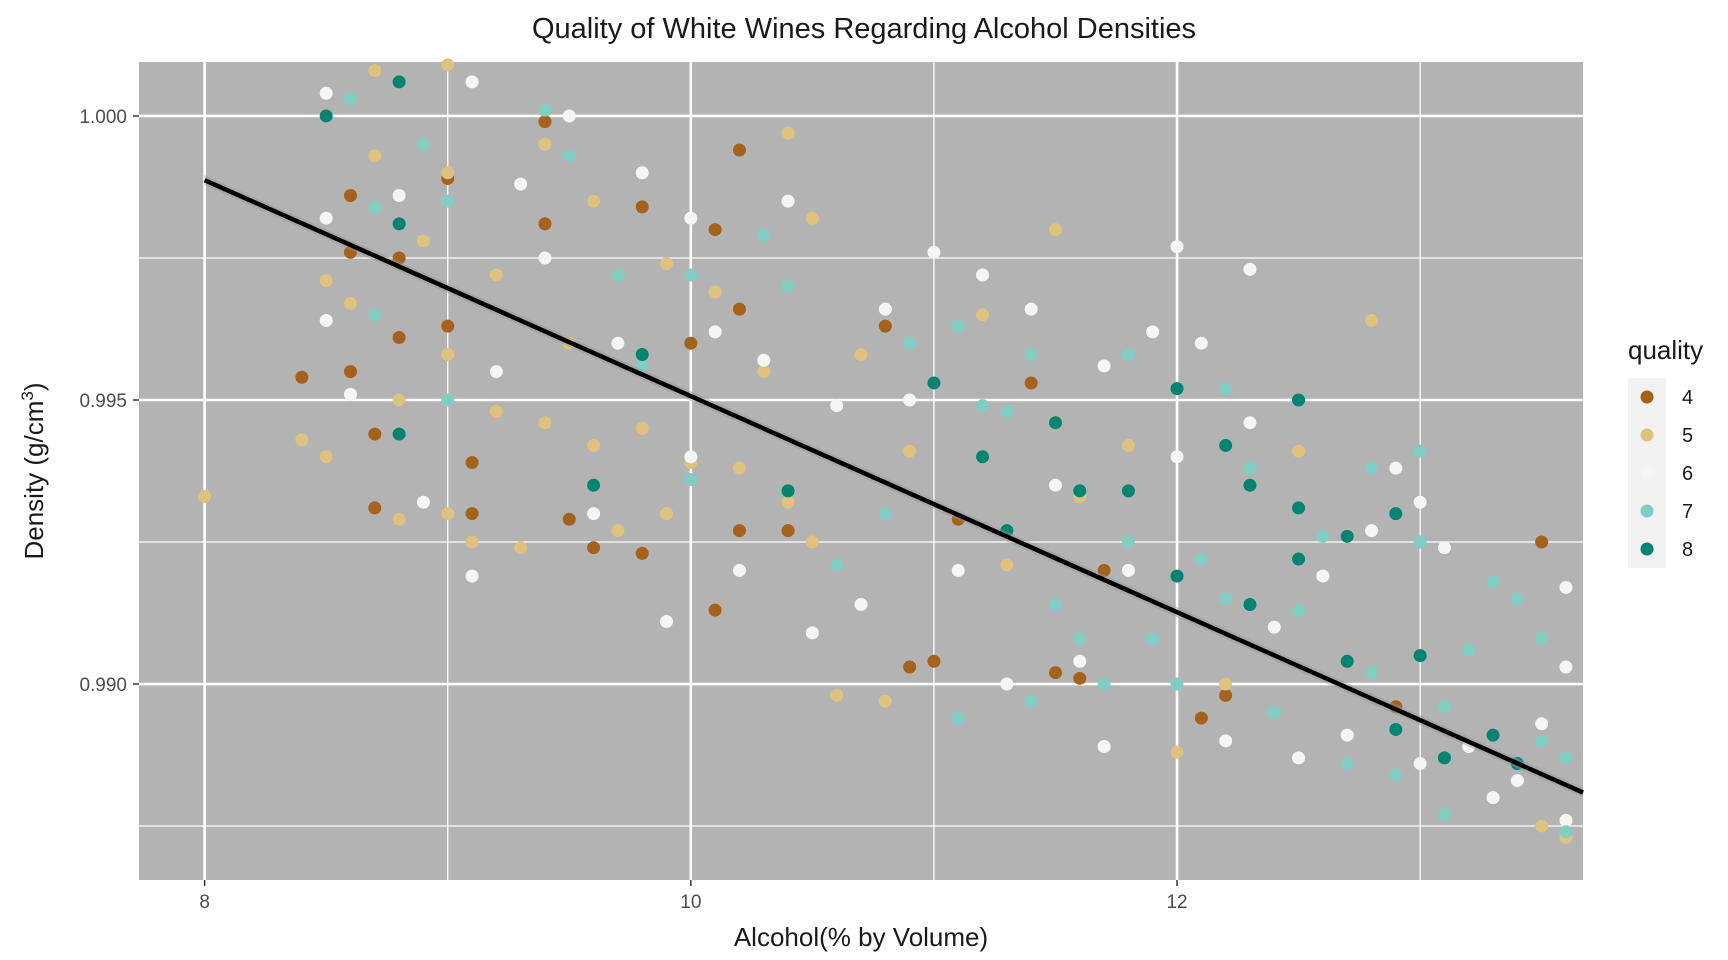 Image resolution: width=1728 pixels, height=960 pixels. Describe the element at coordinates (103, 685) in the screenshot. I see `y-tick-label: 0.990` at that location.